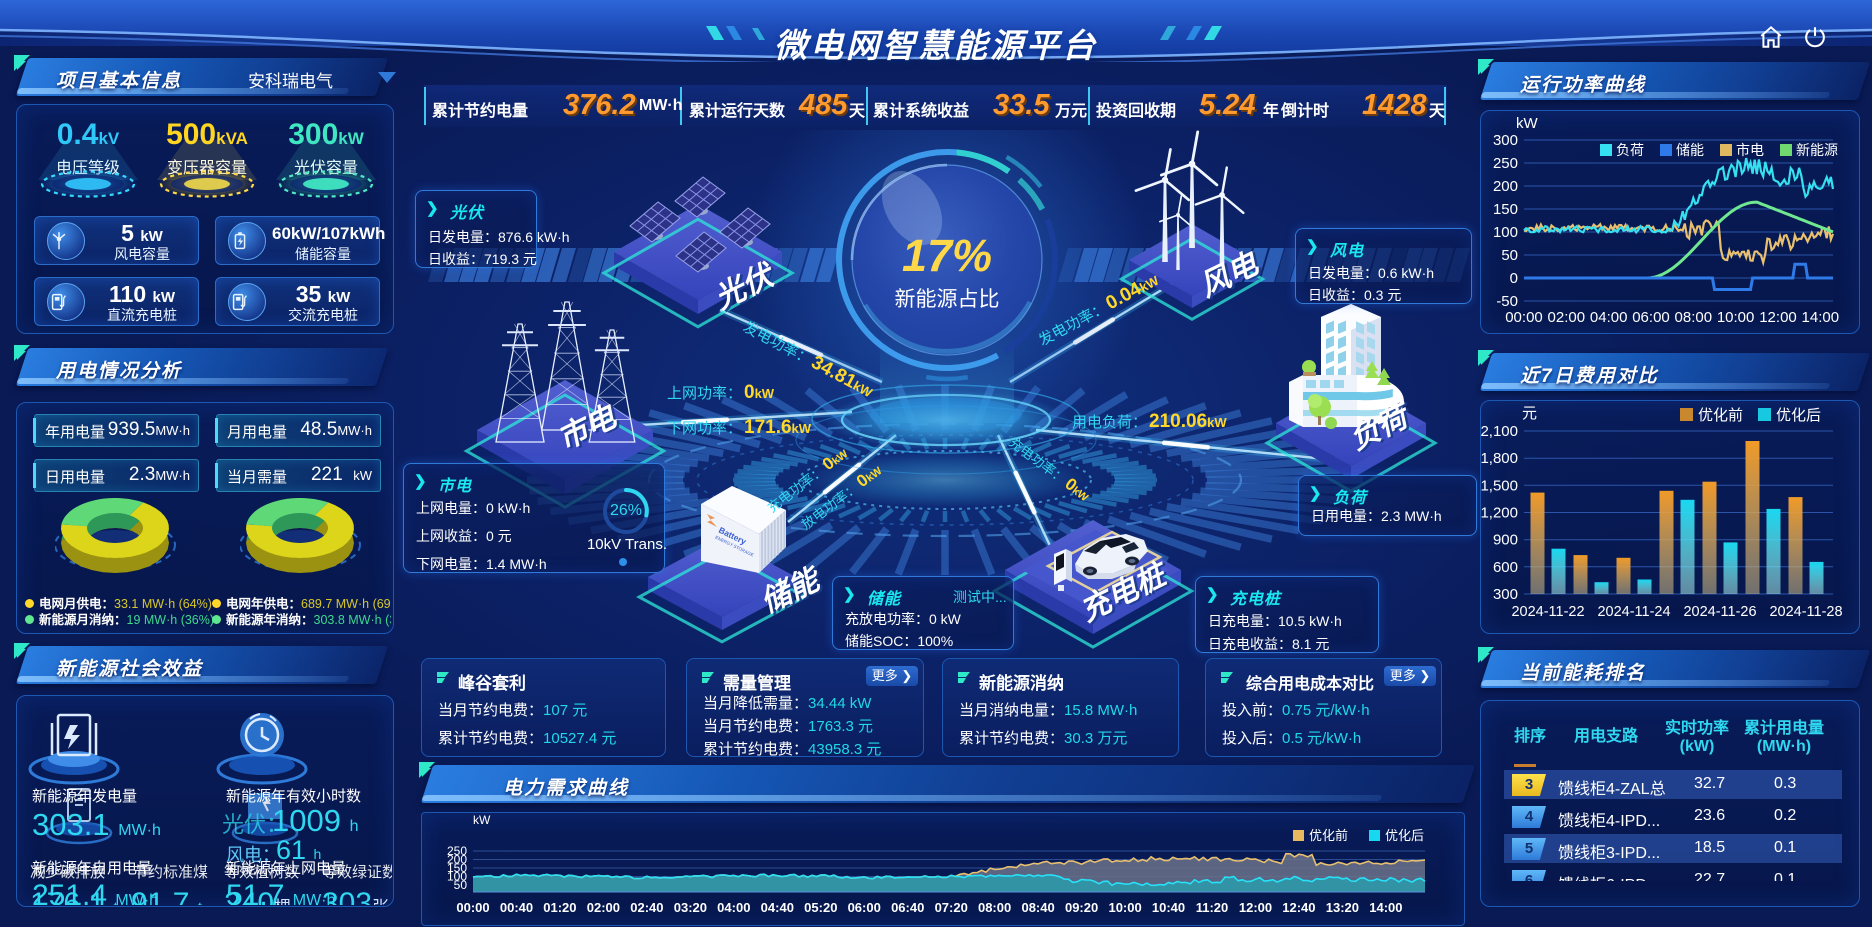 This screenshot has width=1872, height=927. I want to click on svg-text: 09:20, so click(1081, 907).